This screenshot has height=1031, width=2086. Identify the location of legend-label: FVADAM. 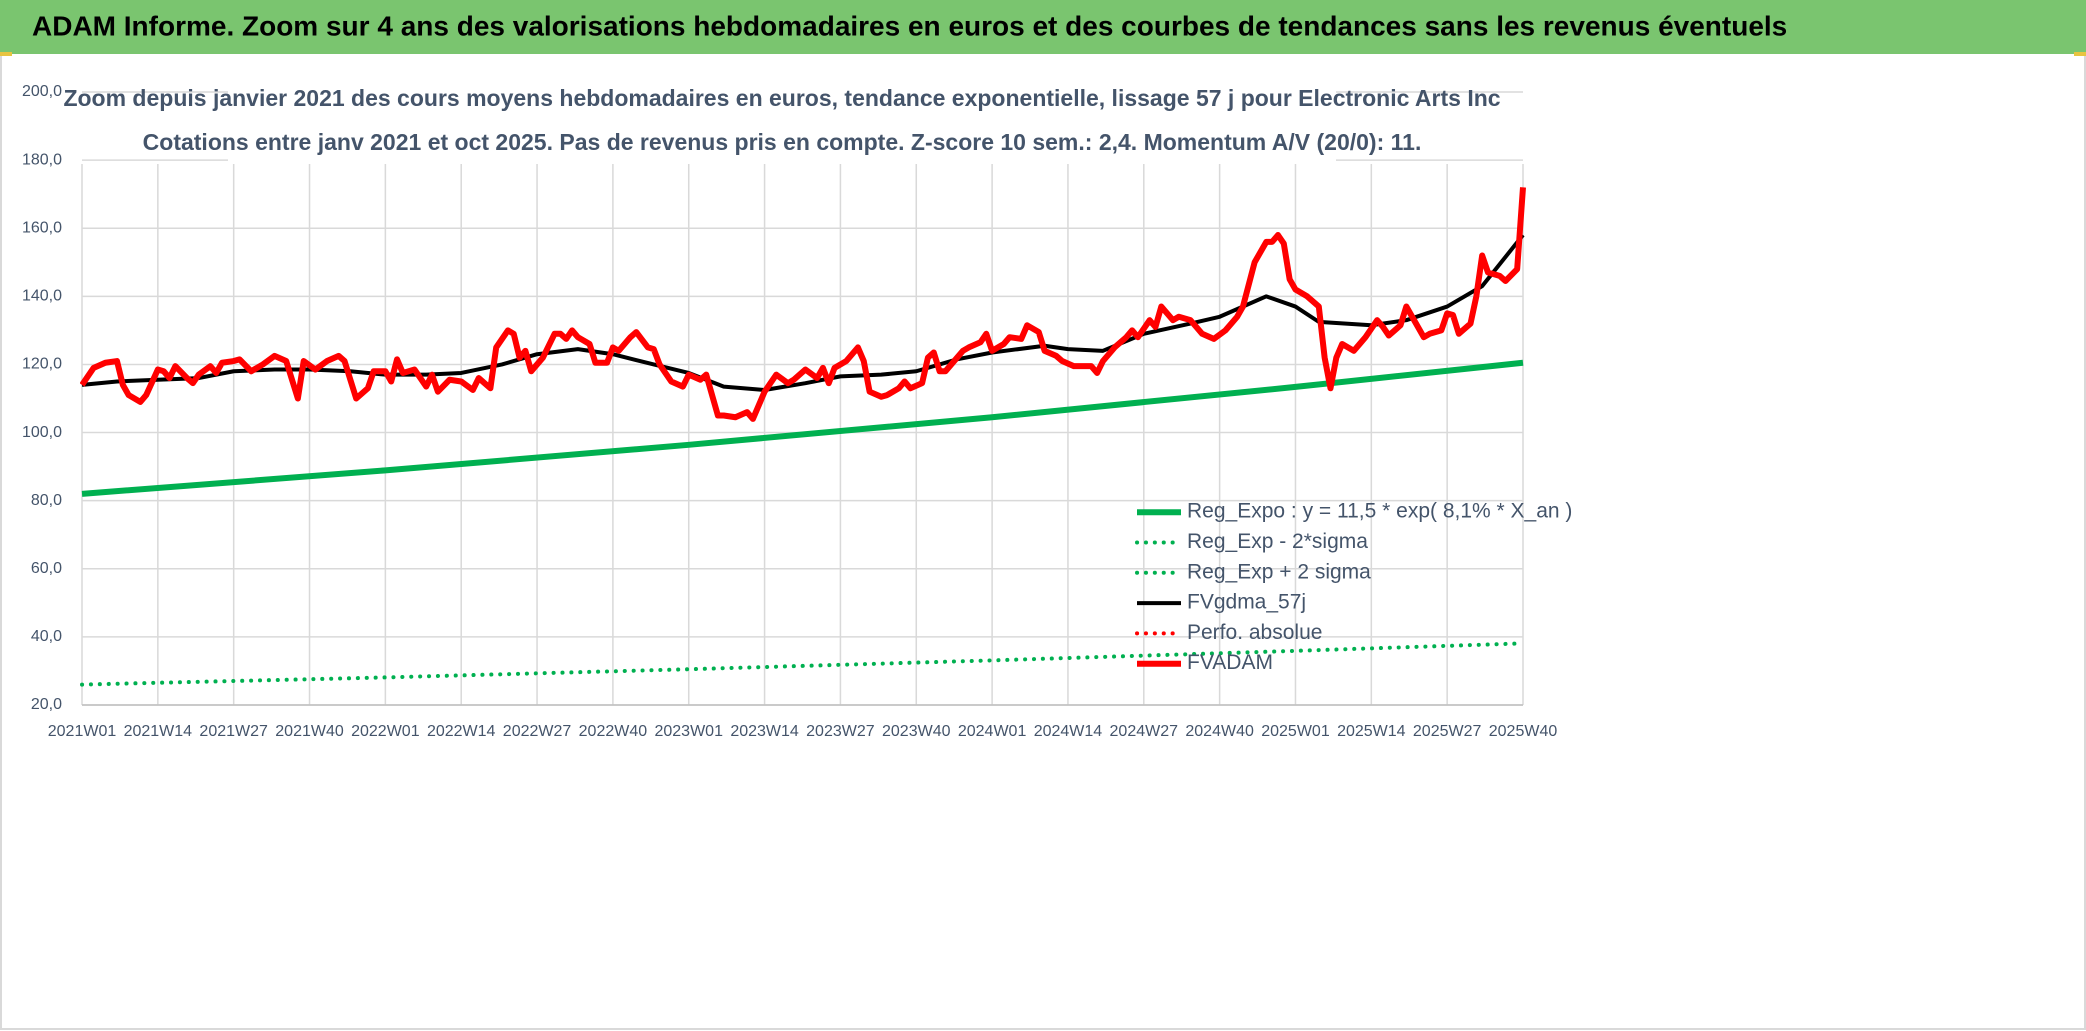
(1230, 662).